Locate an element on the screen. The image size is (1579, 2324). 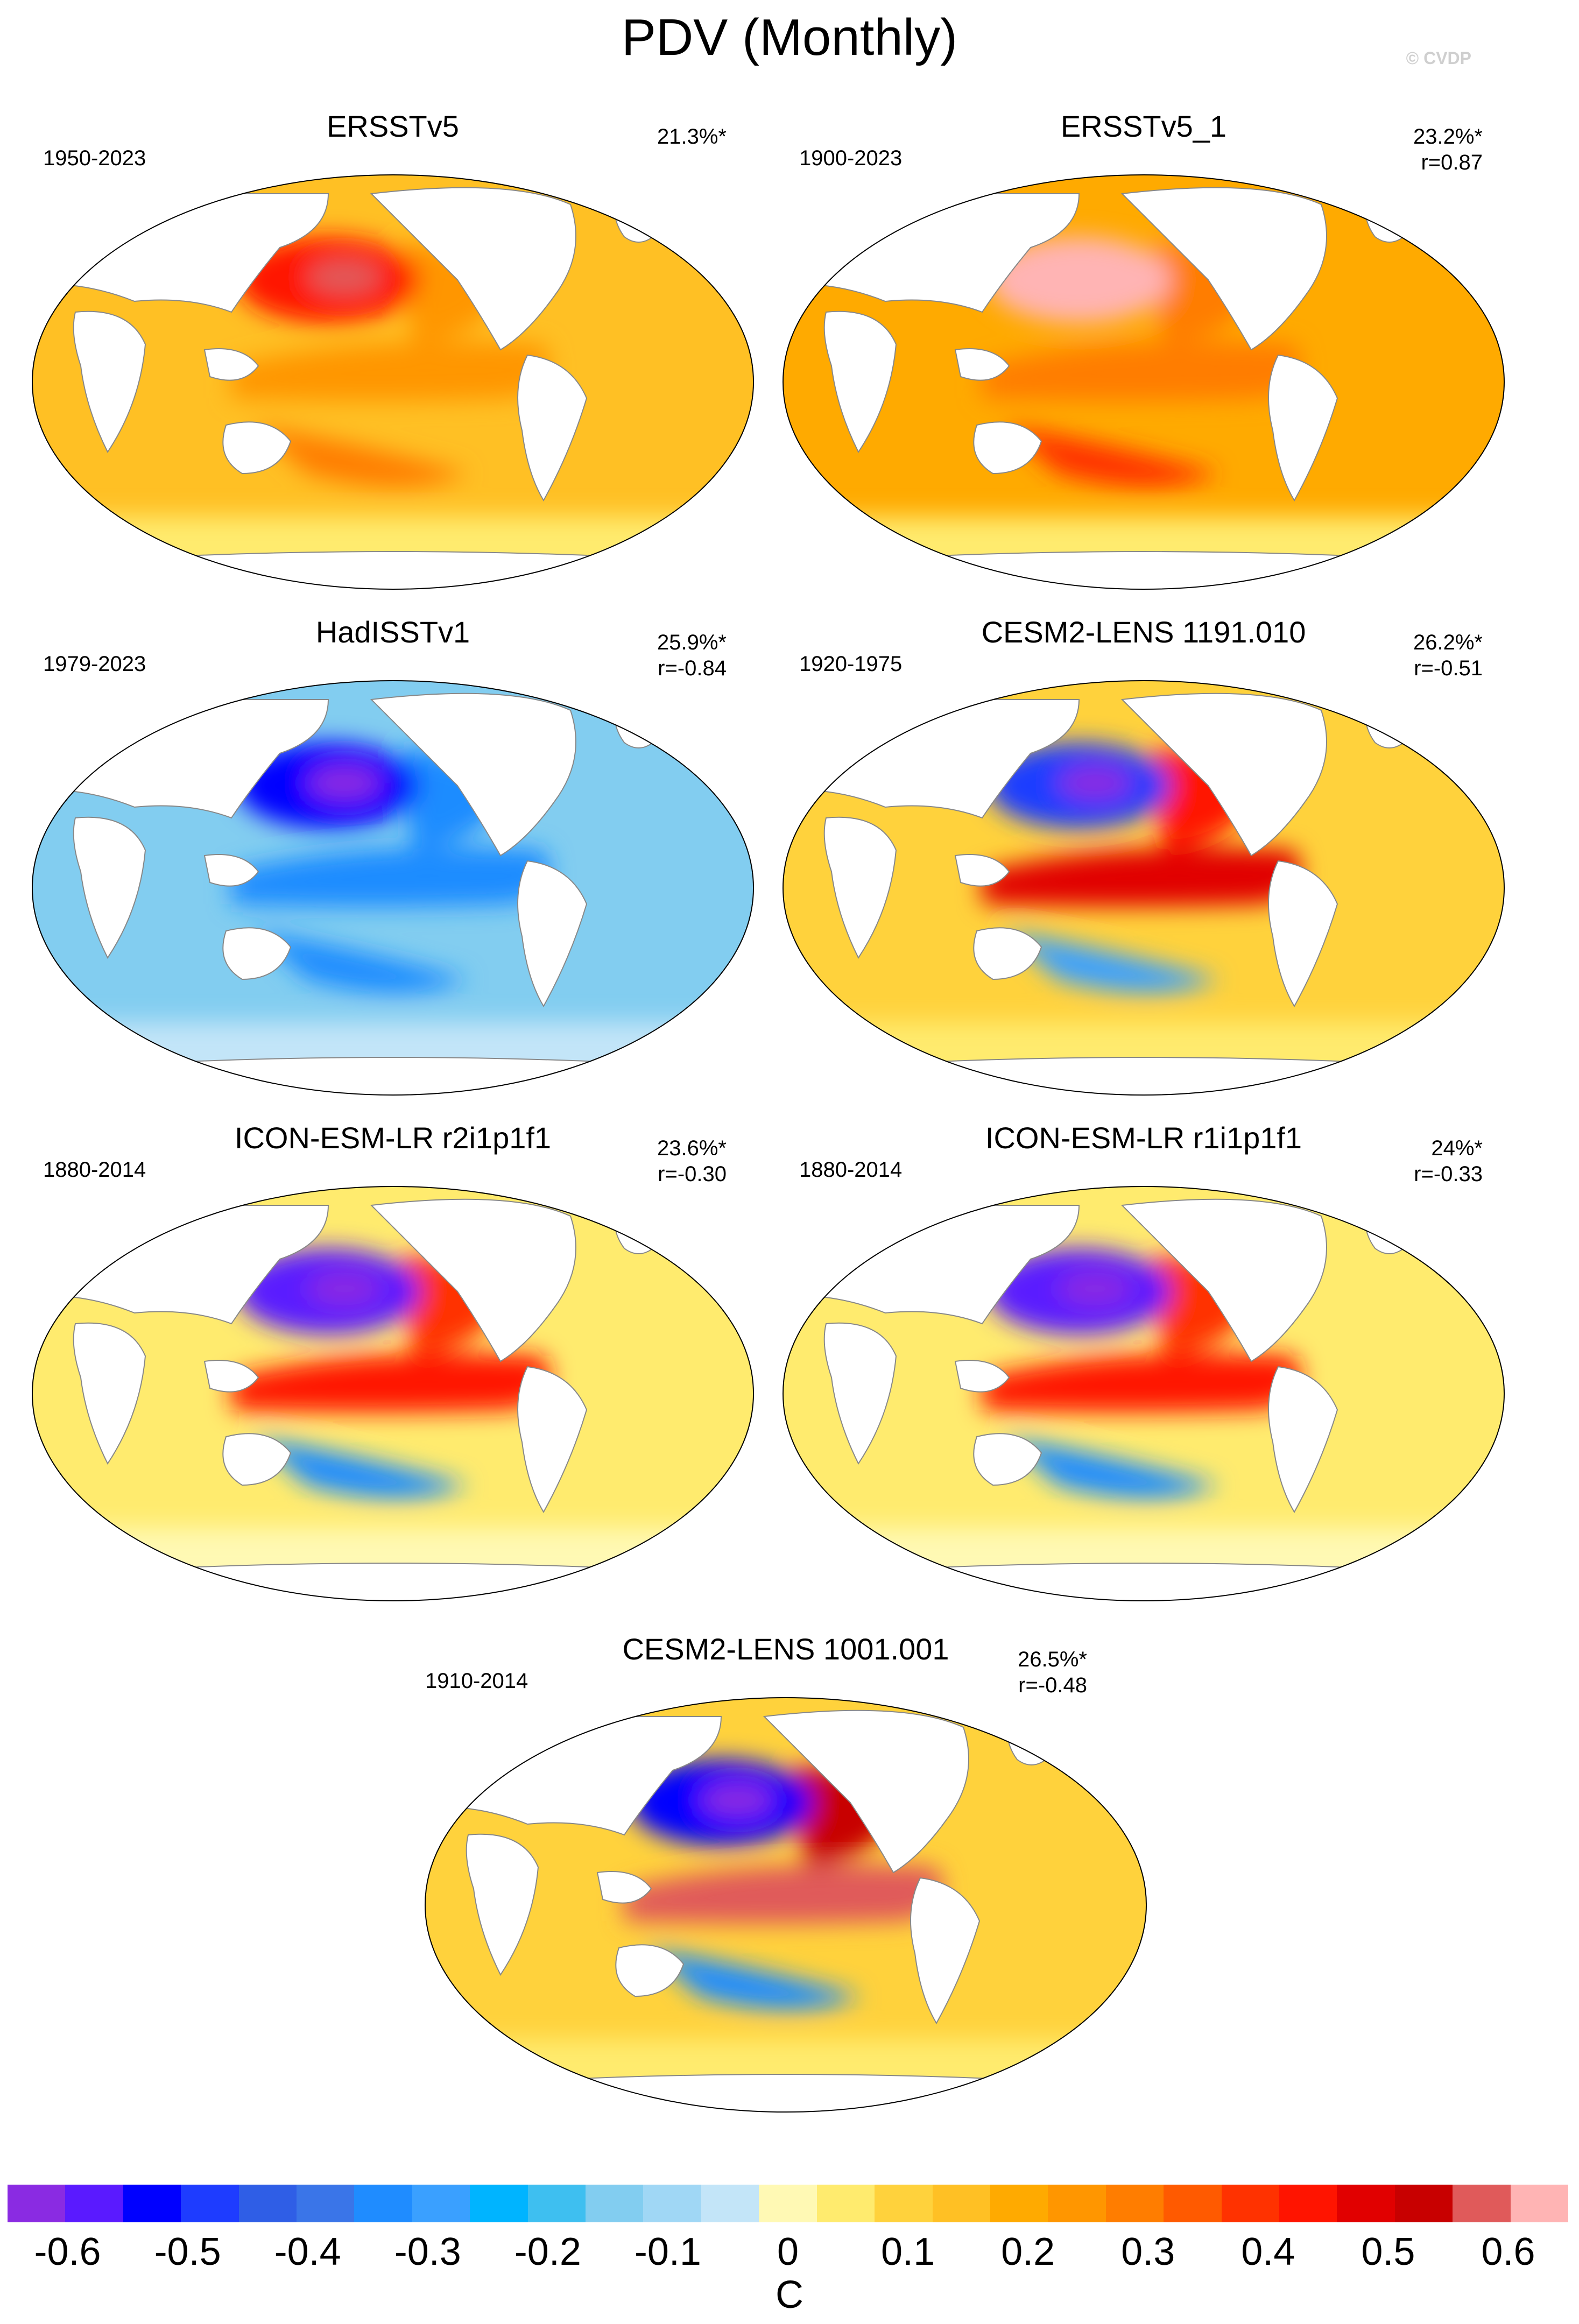
colorbar-tick-label: 0.6 is located at coordinates (1508, 2251).